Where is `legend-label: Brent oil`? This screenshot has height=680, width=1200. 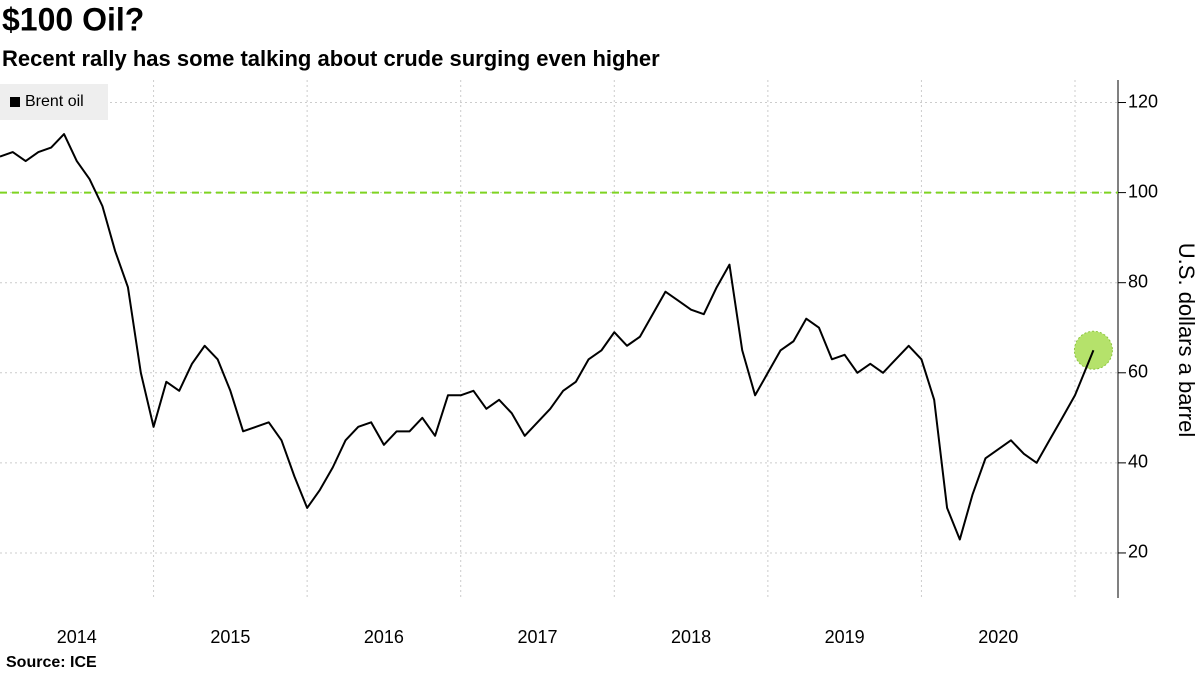
legend-label: Brent oil is located at coordinates (54, 101).